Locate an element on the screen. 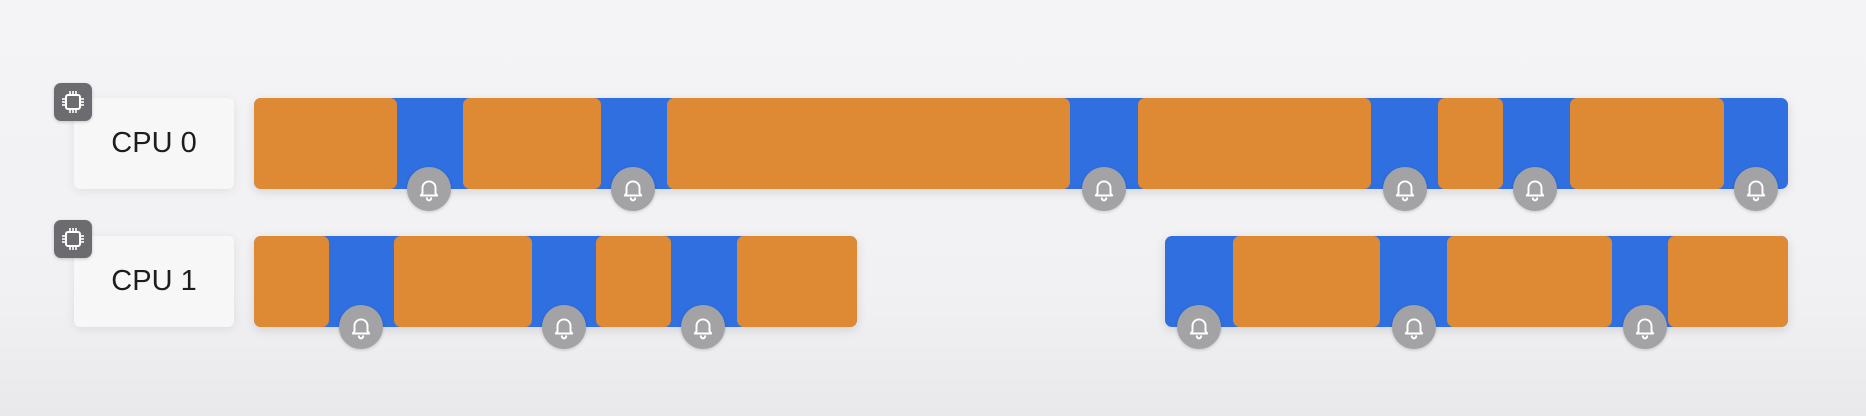 The width and height of the screenshot is (1866, 416). cpu-0-label-box: CPU 0 is located at coordinates (154, 143).